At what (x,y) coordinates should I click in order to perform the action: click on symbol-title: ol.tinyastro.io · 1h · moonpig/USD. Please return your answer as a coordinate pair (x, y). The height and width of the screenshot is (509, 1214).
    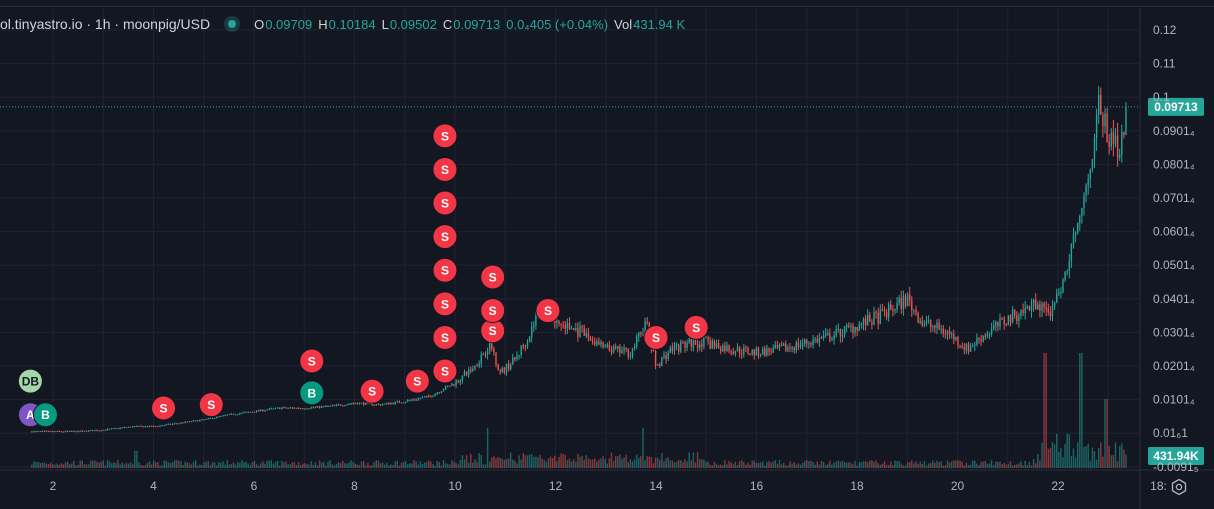
    Looking at the image, I should click on (105, 24).